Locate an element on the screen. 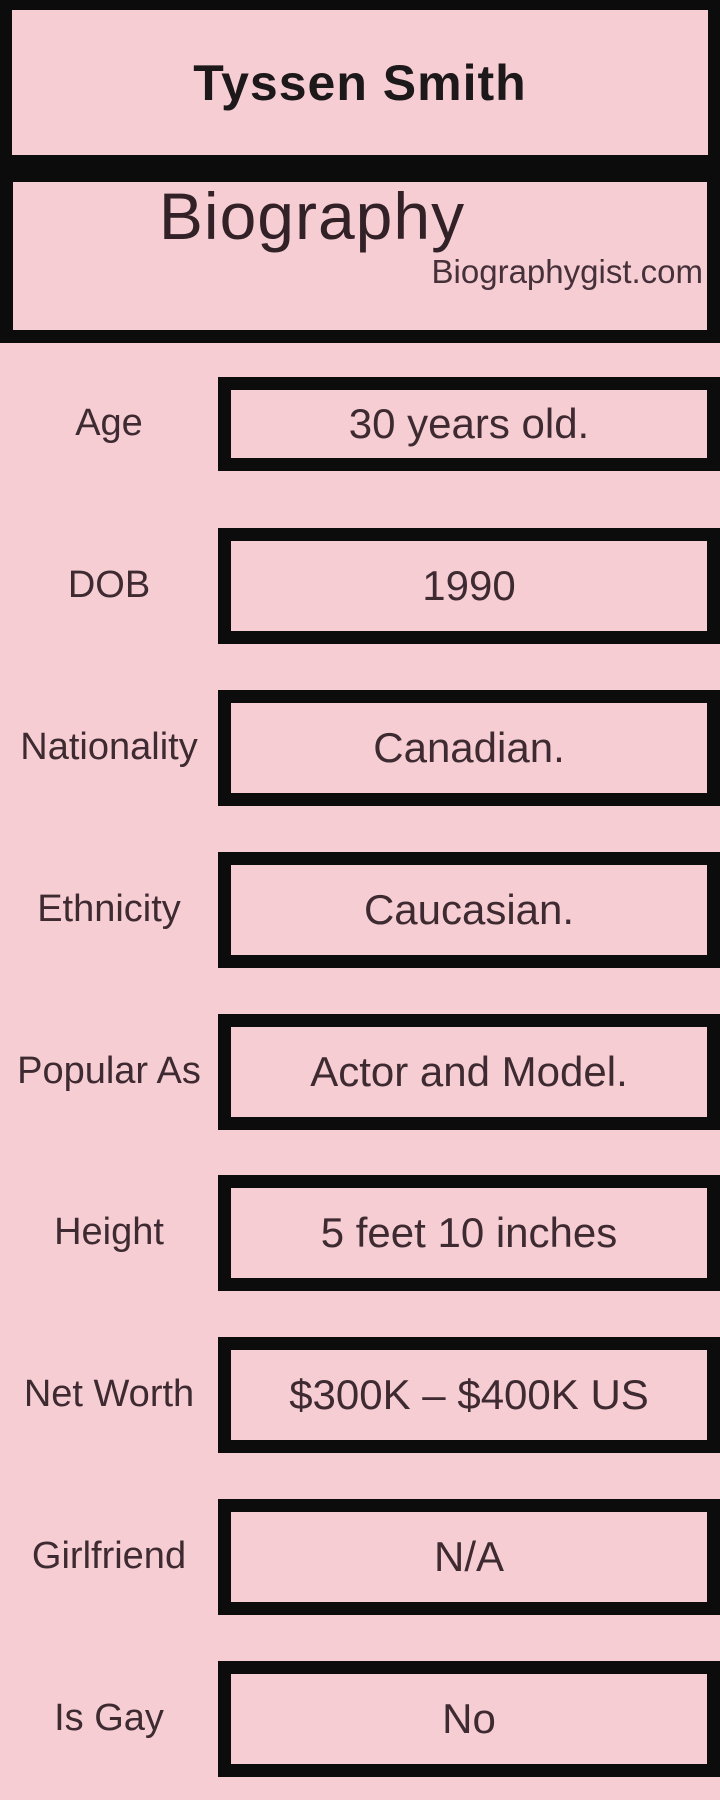  bio-row-label: Nationality is located at coordinates (109, 746).